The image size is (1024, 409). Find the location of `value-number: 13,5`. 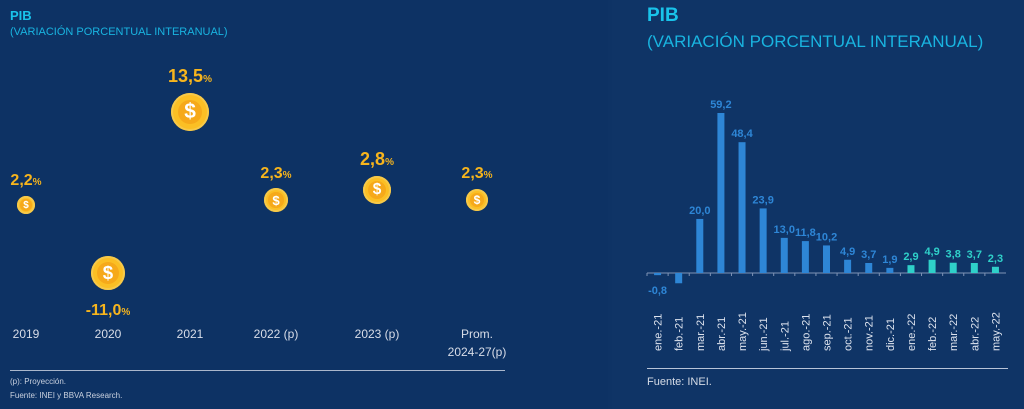

value-number: 13,5 is located at coordinates (186, 76).